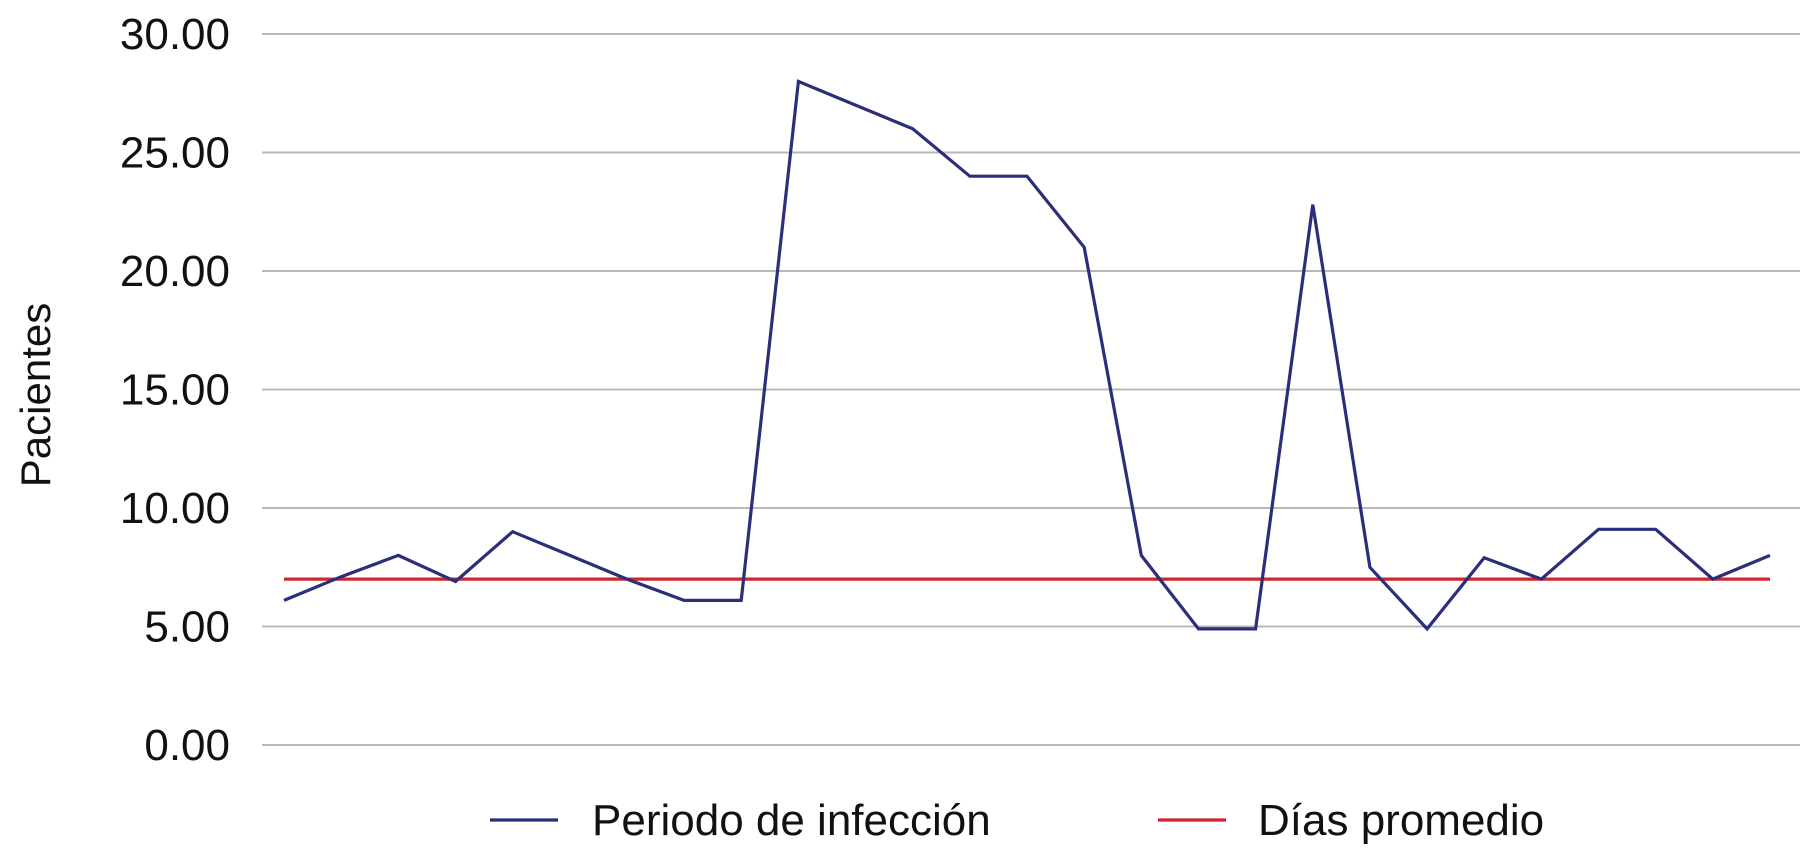 The image size is (1800, 856). Describe the element at coordinates (175, 153) in the screenshot. I see `y-tick-label: 25.00` at that location.